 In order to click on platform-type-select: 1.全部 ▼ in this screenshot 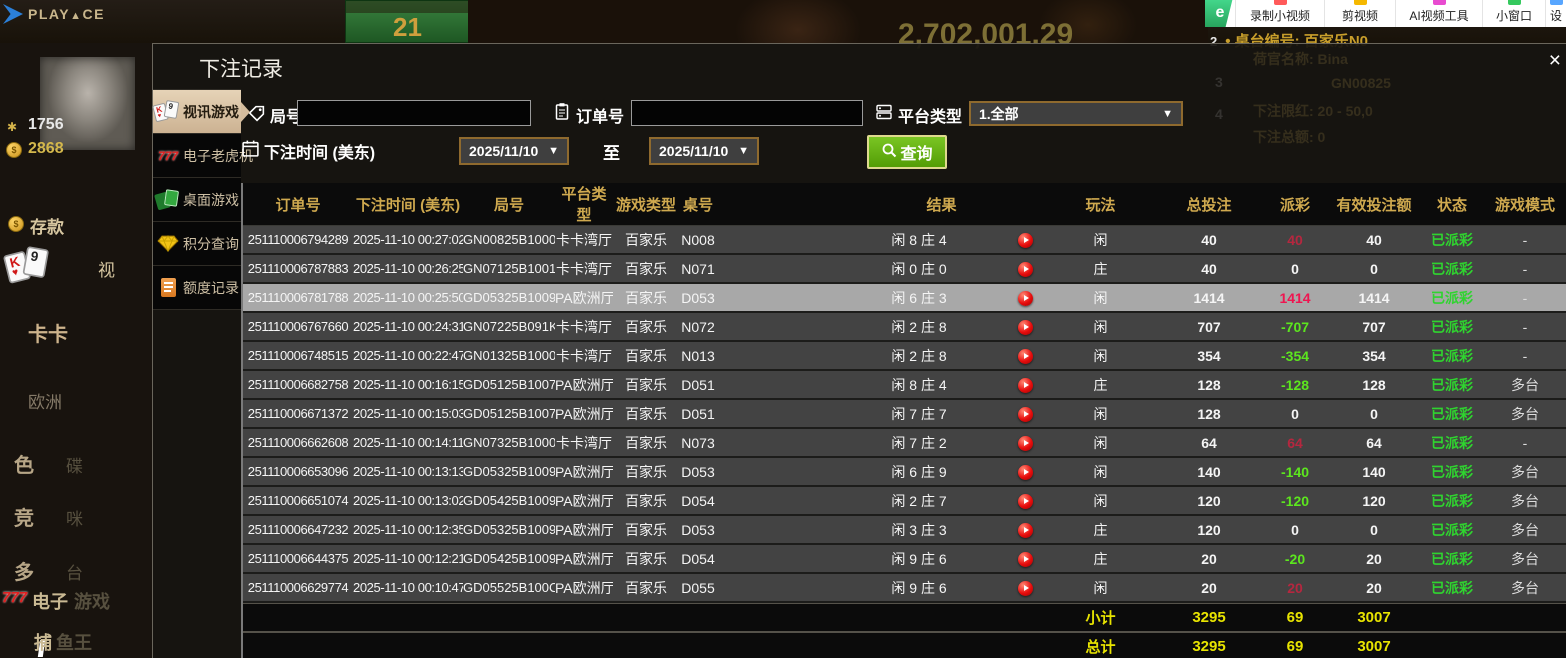, I will do `click(1076, 113)`.